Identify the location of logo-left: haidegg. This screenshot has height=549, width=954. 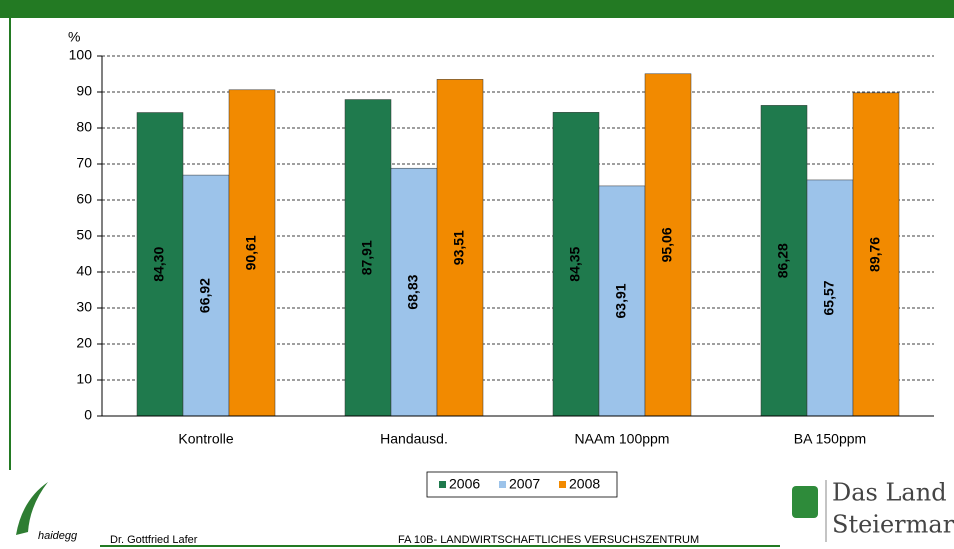
(58, 536).